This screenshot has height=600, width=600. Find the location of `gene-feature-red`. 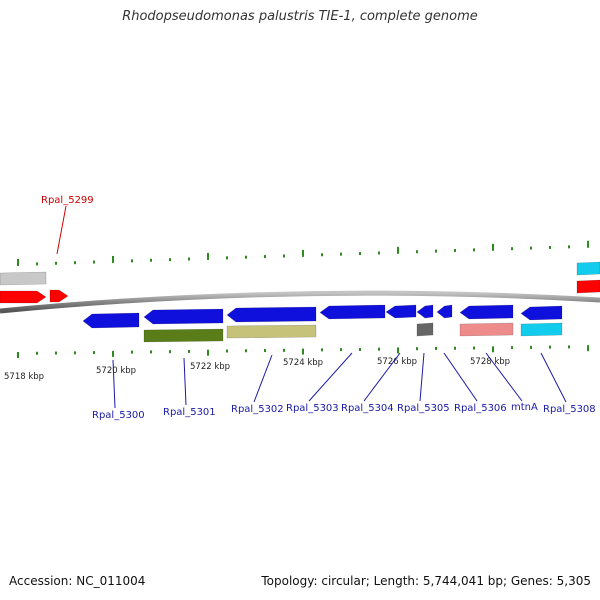

gene-feature-red is located at coordinates (23, 297).